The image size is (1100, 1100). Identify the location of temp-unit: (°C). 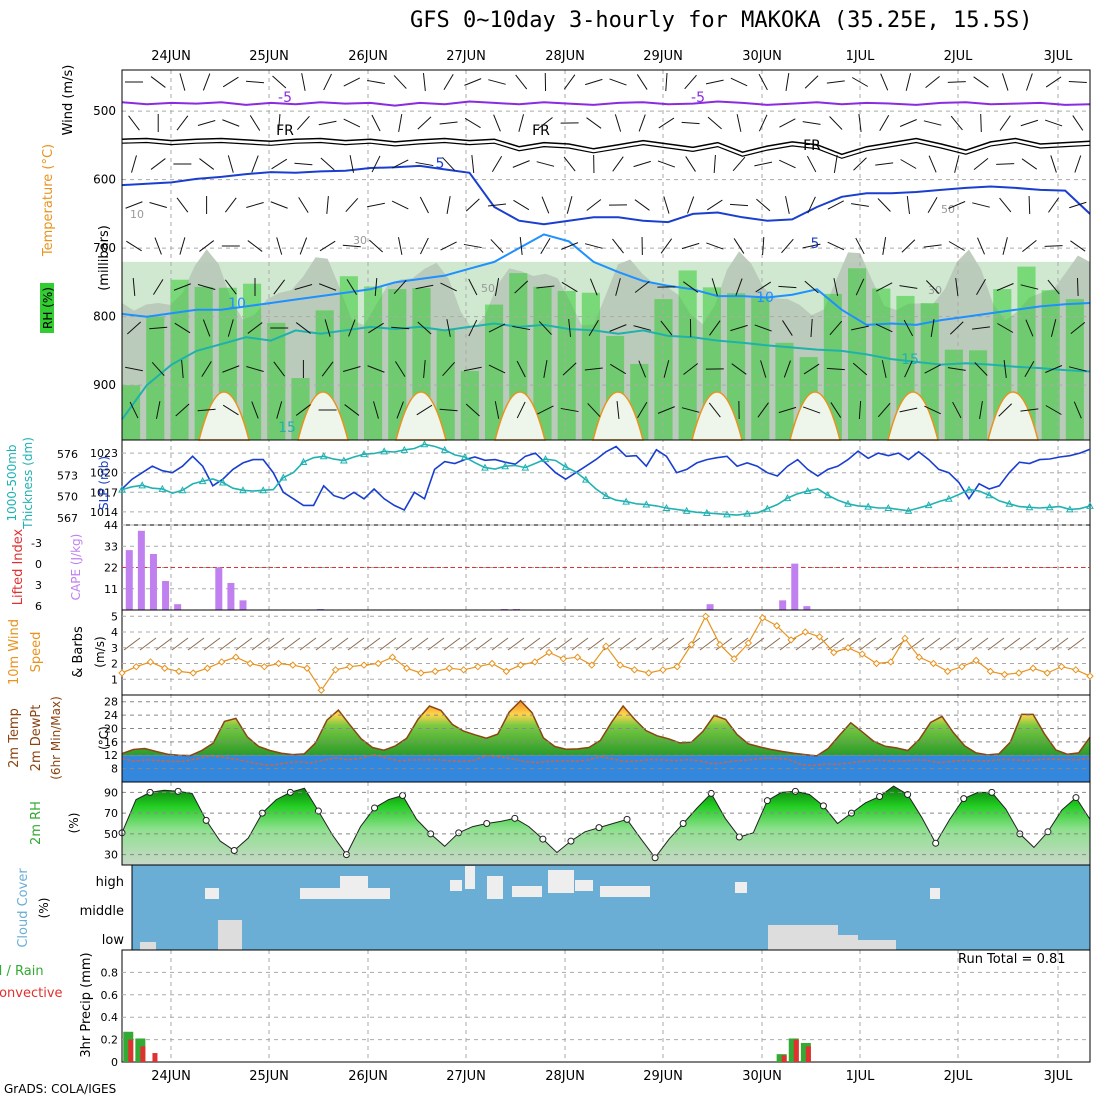
(104, 738).